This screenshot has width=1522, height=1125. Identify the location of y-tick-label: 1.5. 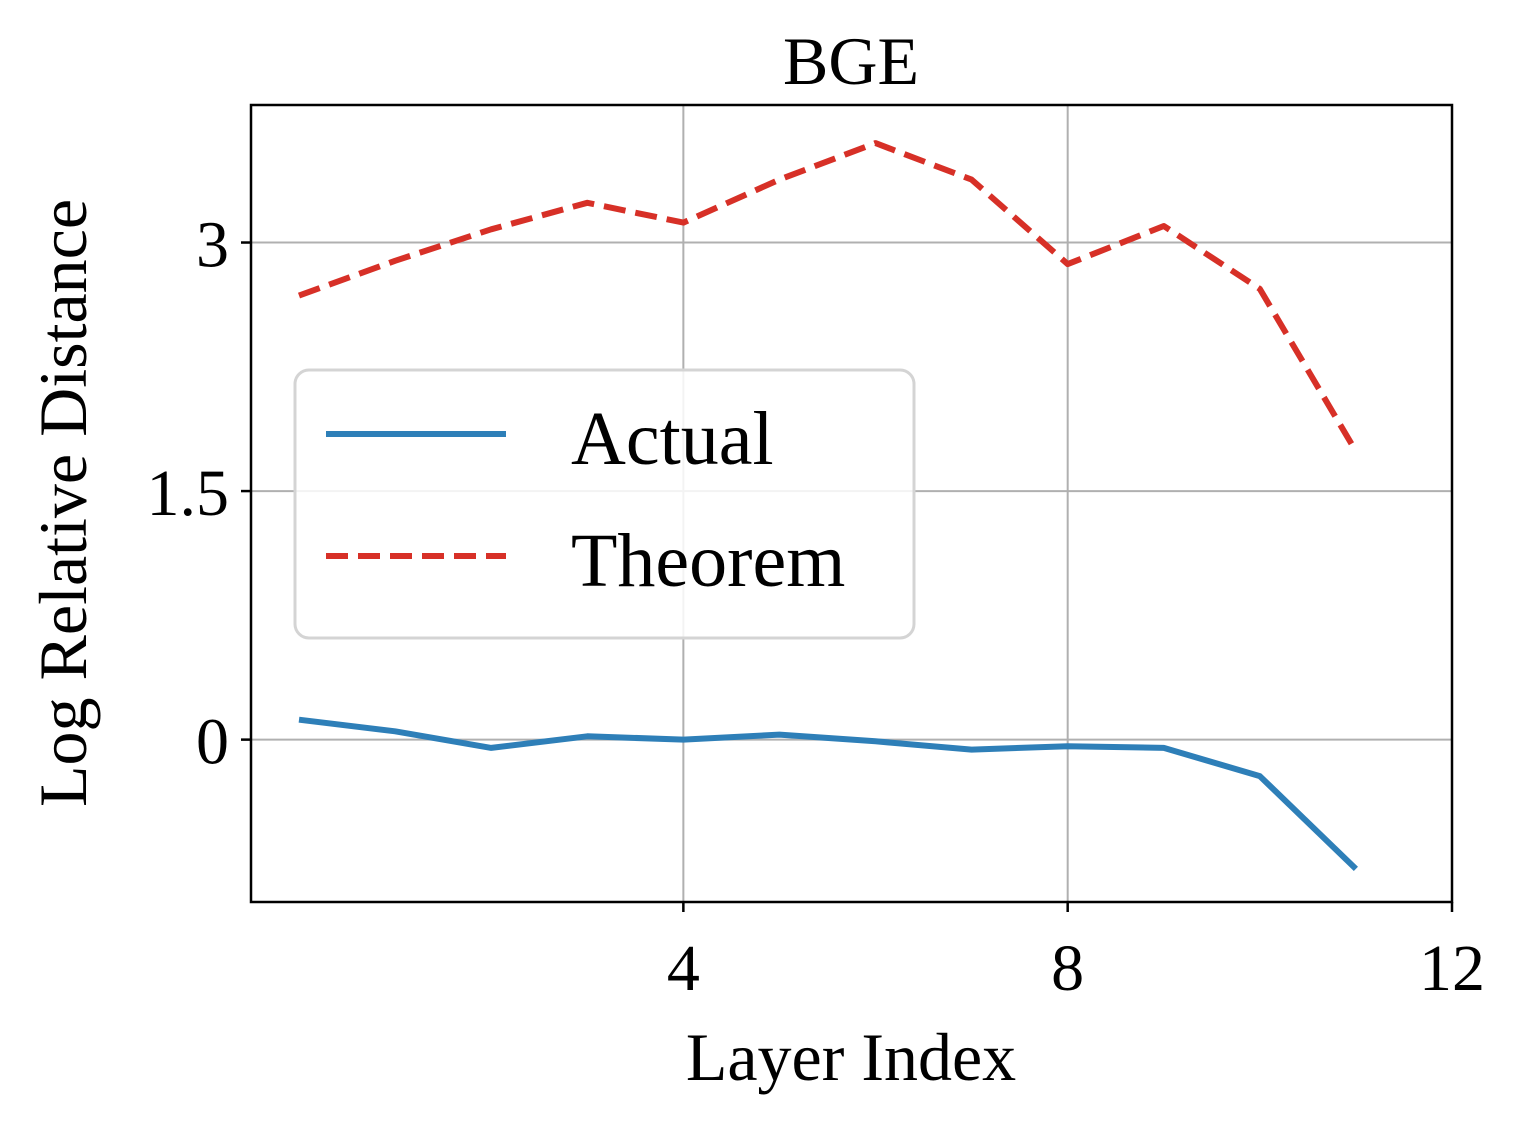
(188, 493).